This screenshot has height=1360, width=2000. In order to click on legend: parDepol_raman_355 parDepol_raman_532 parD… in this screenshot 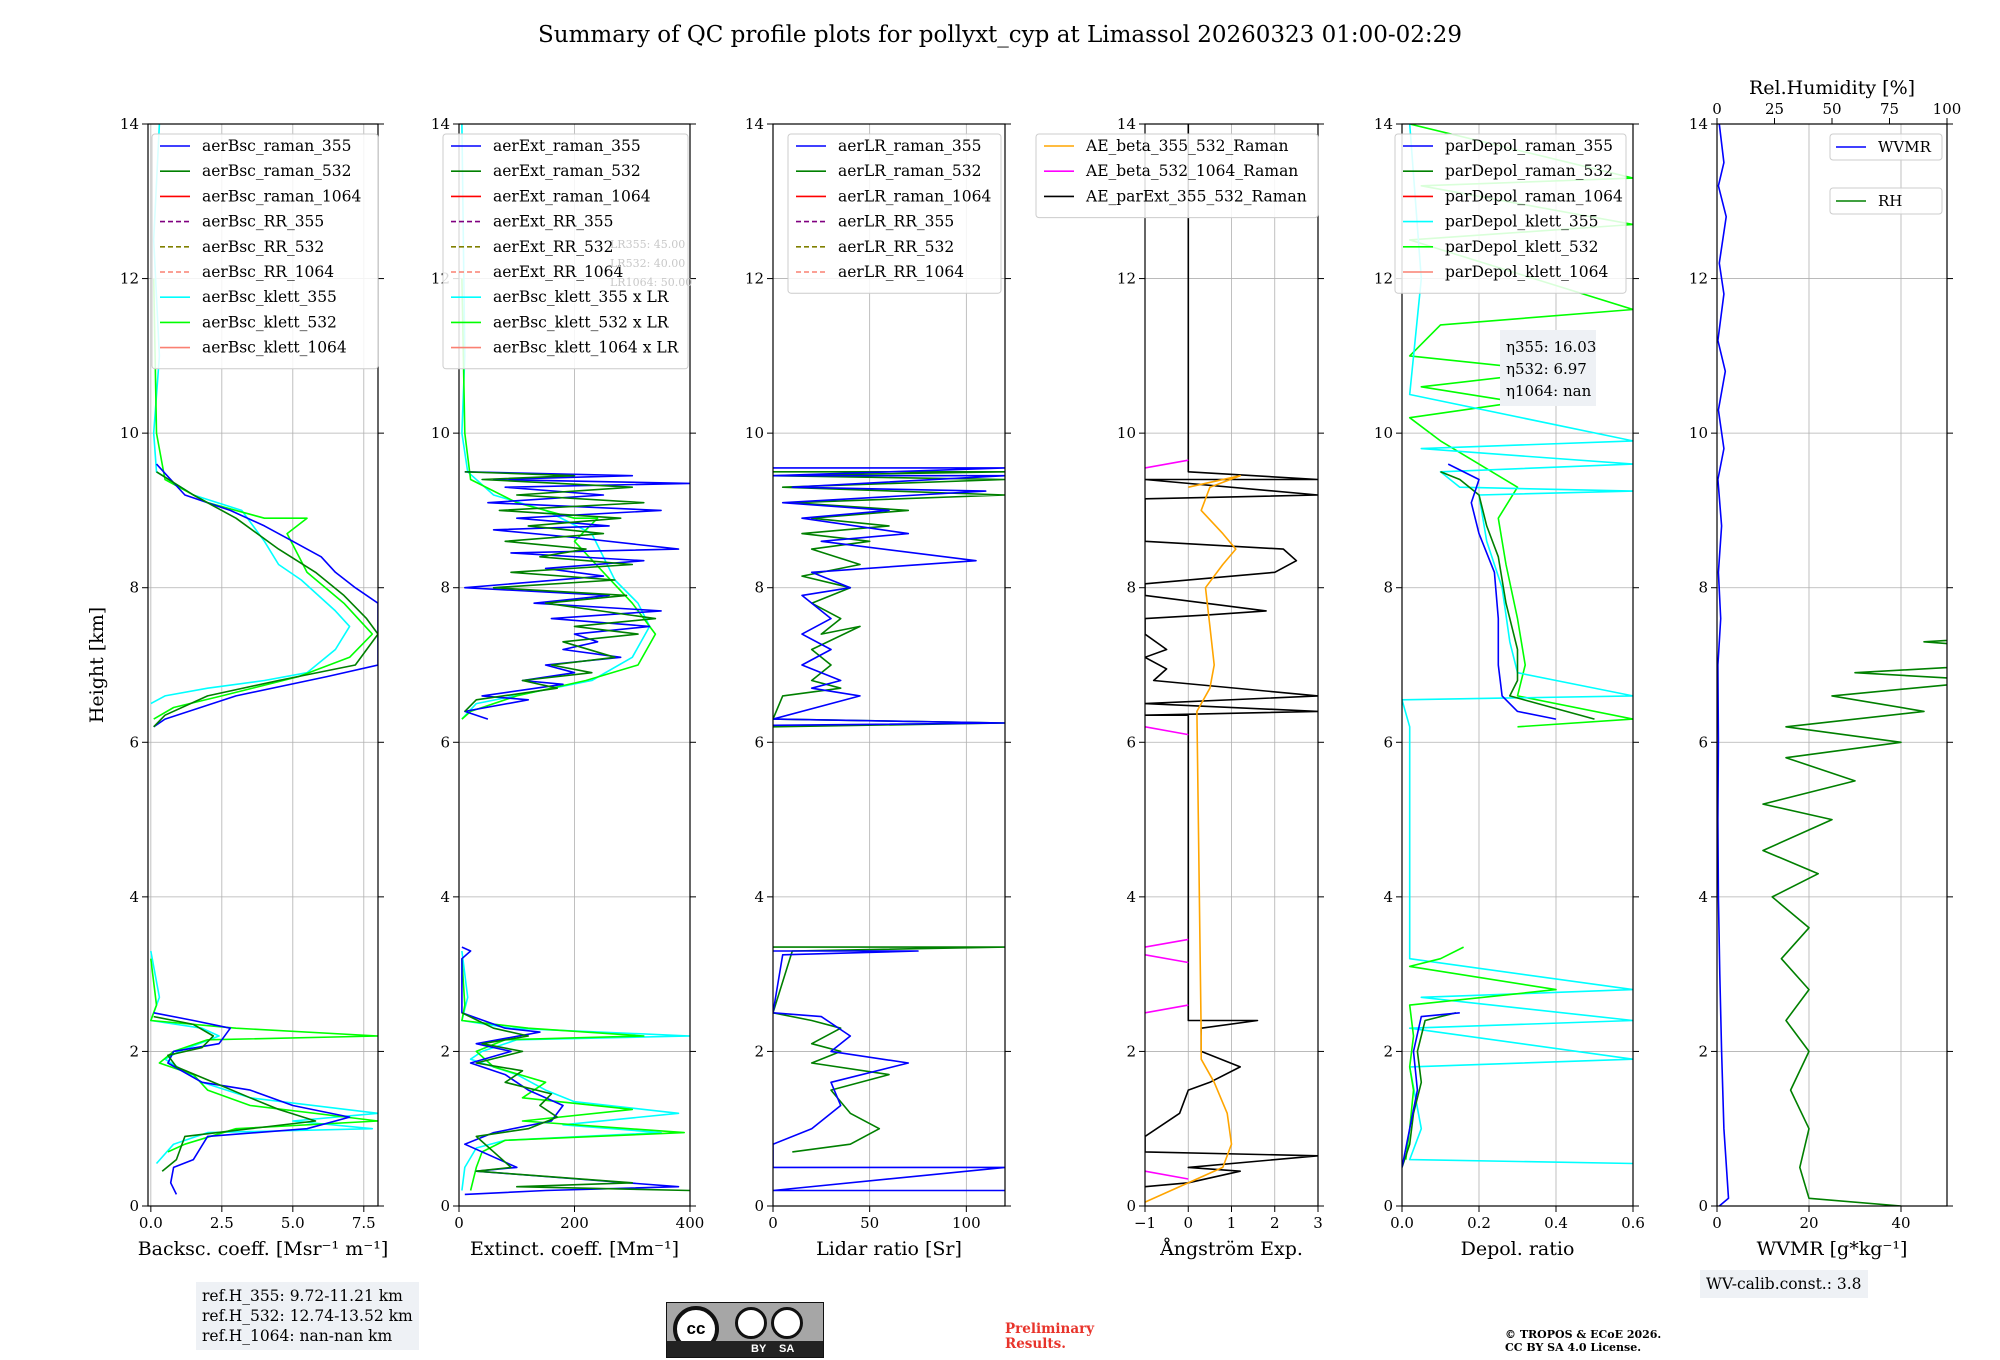, I will do `click(1510, 213)`.